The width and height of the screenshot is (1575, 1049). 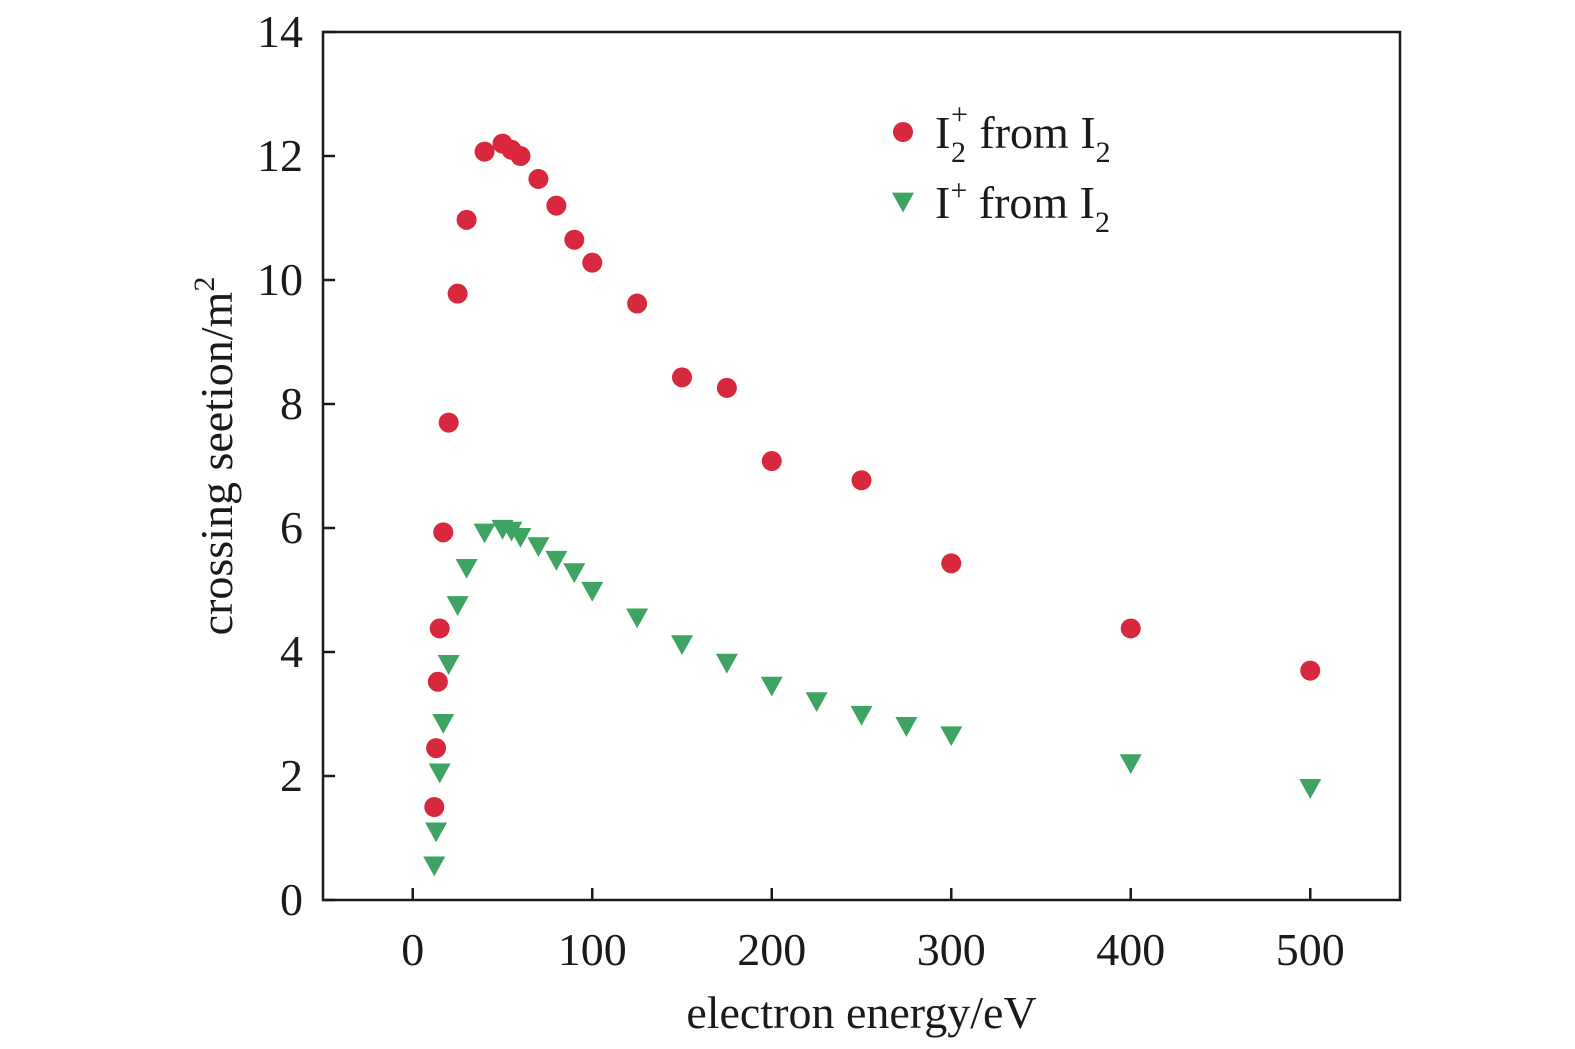 What do you see at coordinates (291, 775) in the screenshot?
I see `y-tick-label: 2` at bounding box center [291, 775].